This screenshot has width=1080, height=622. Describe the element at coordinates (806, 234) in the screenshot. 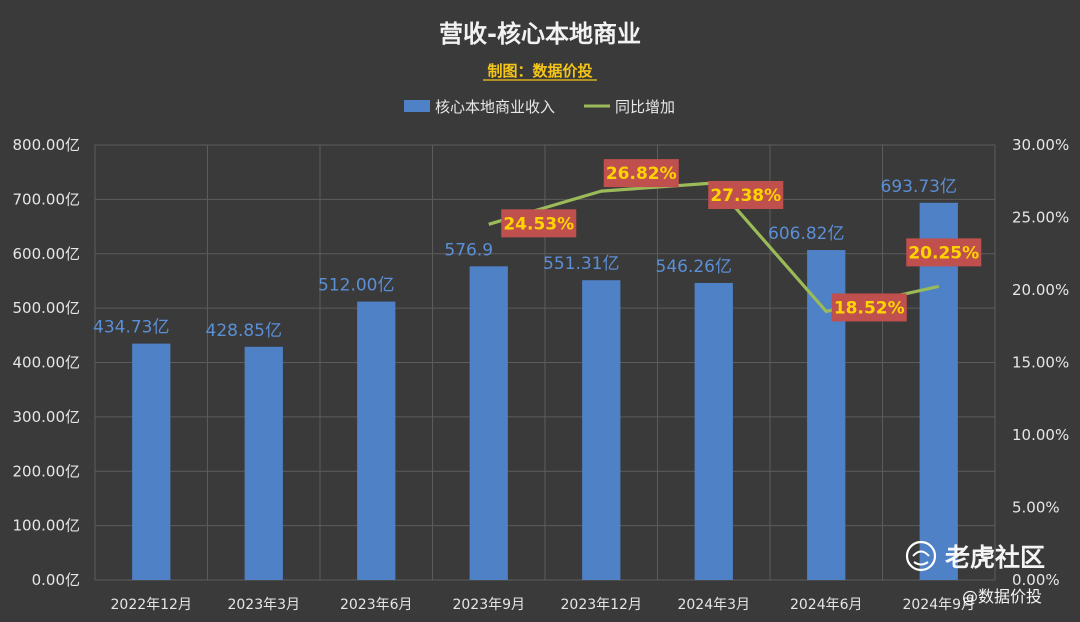

I see `bar-data-label: 606.82亿` at that location.